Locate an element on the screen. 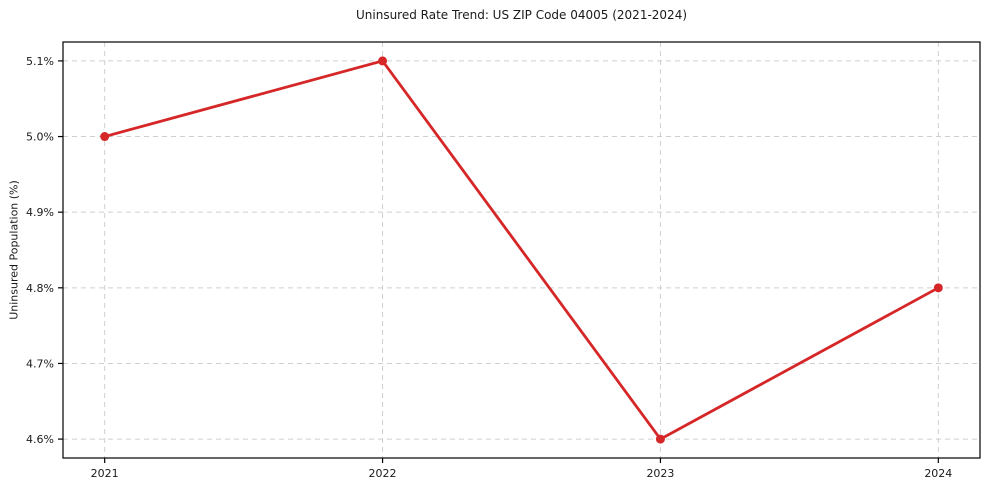 The width and height of the screenshot is (989, 490). y-tick-label: 4.9% is located at coordinates (40, 212).